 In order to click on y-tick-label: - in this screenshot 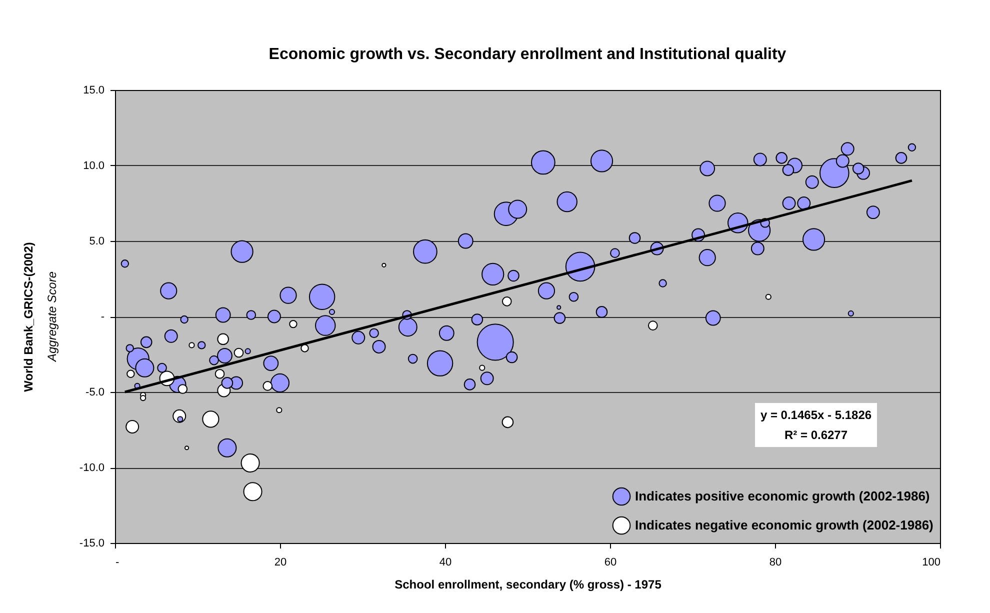, I will do `click(102, 317)`.